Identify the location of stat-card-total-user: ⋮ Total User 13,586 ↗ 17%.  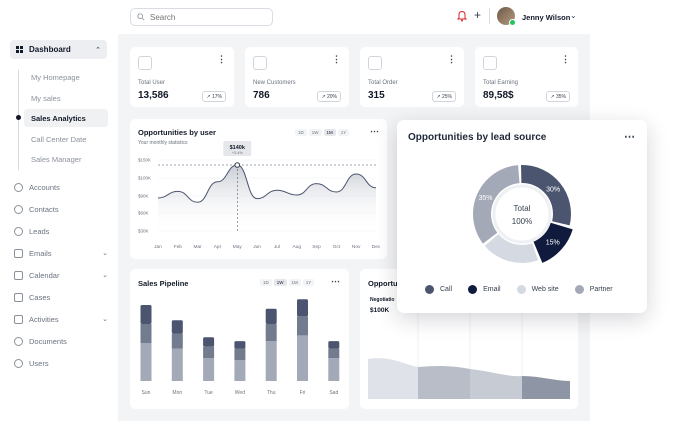
(182, 77).